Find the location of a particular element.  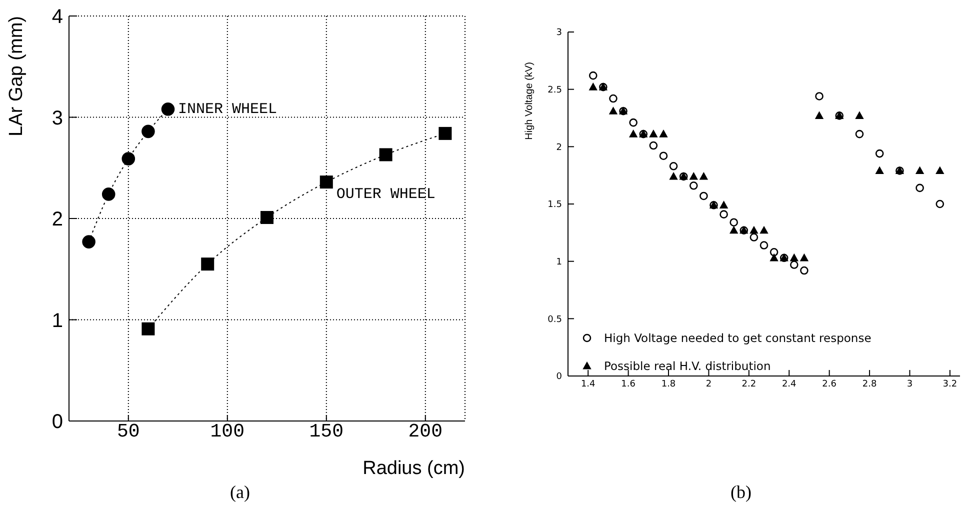

y-tick-label: 0.5 is located at coordinates (555, 319).